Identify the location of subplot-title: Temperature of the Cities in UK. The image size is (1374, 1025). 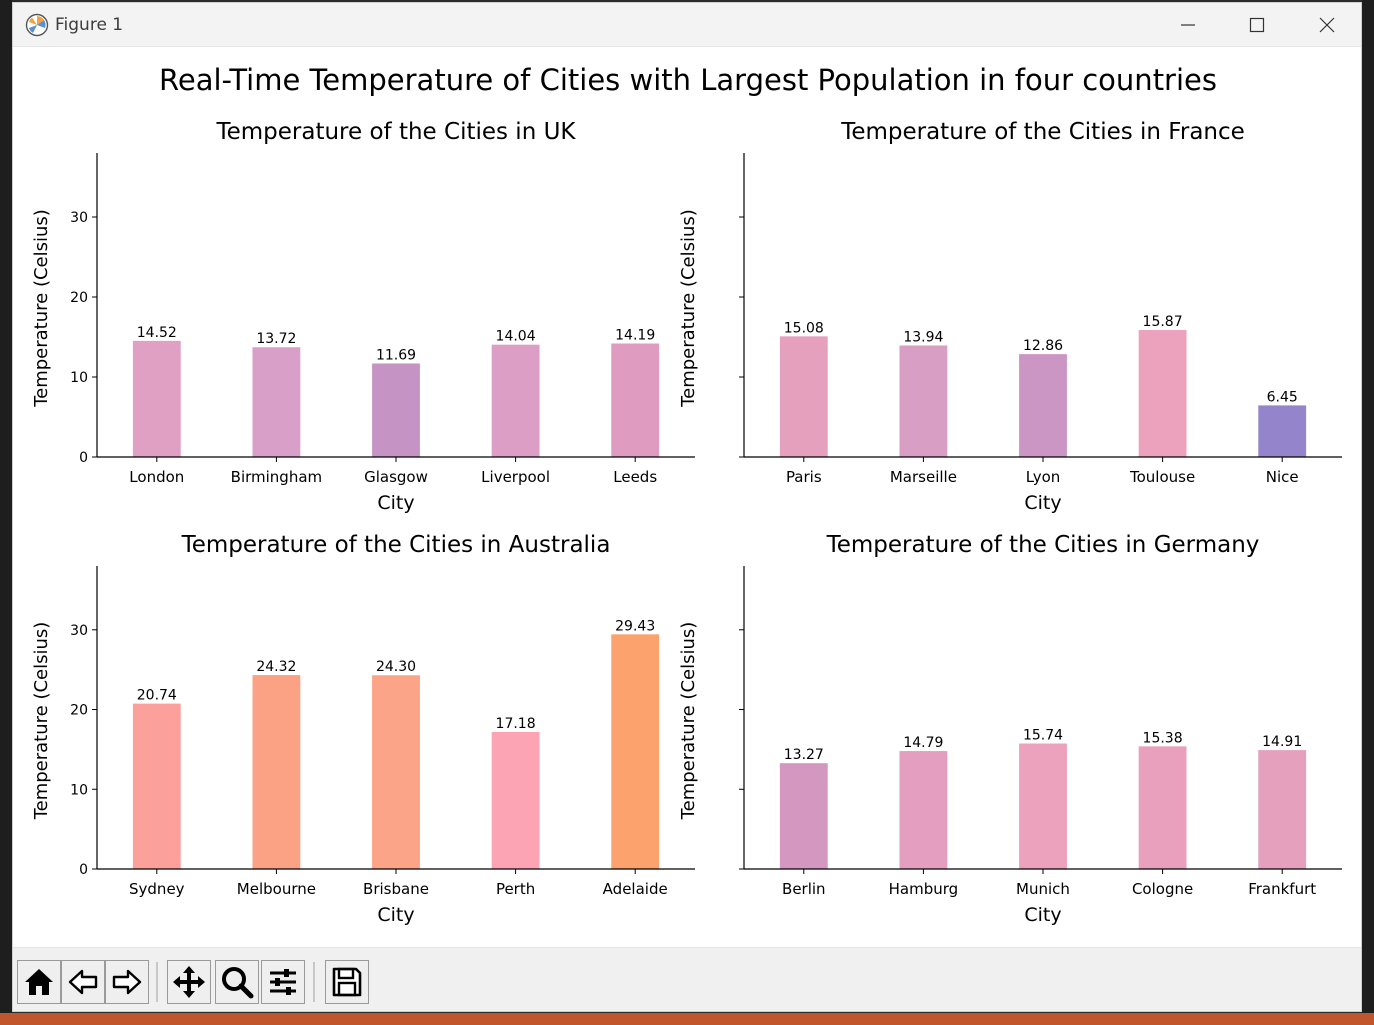
(395, 132).